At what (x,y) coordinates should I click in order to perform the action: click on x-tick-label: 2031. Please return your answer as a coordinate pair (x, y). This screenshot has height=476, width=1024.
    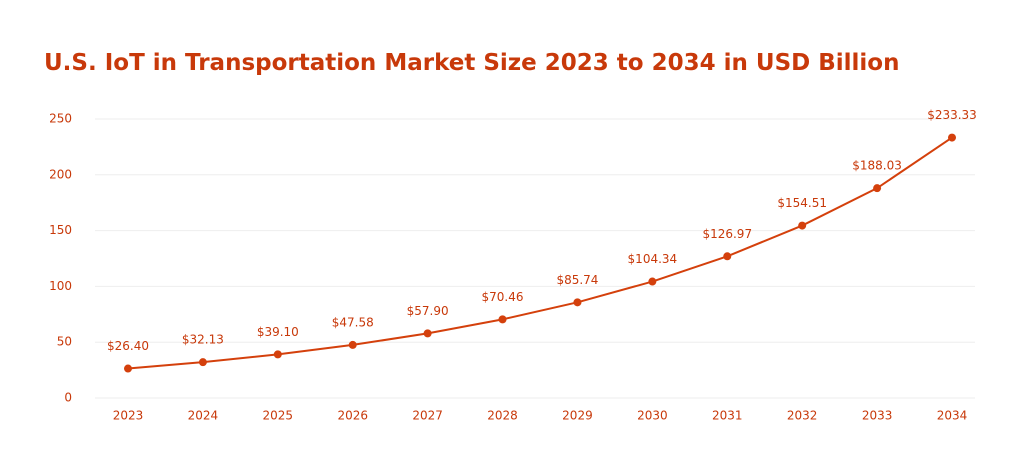
    Looking at the image, I should click on (727, 416).